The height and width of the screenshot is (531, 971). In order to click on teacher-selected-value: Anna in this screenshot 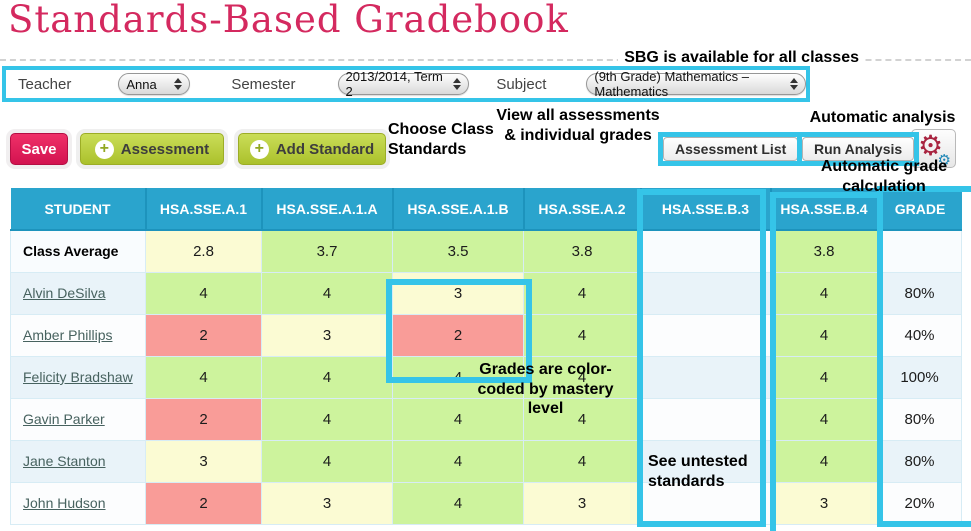, I will do `click(141, 84)`.